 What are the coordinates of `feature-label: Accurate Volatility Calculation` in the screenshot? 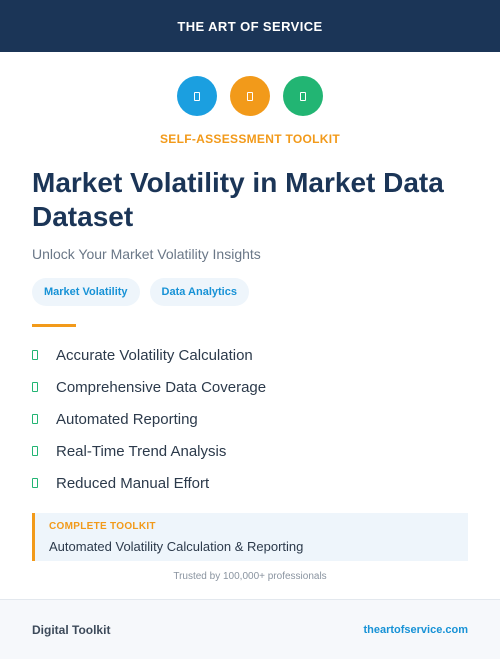 It's located at (154, 355).